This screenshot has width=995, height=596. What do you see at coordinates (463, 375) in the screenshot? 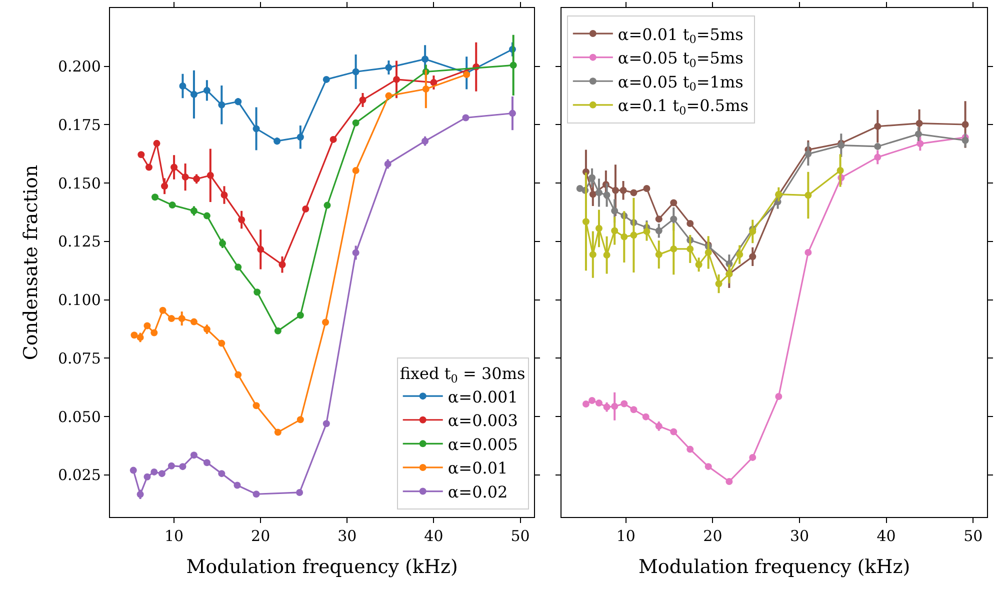
I see `legend-title: fixed t$_{0}$ = 30ms` at bounding box center [463, 375].